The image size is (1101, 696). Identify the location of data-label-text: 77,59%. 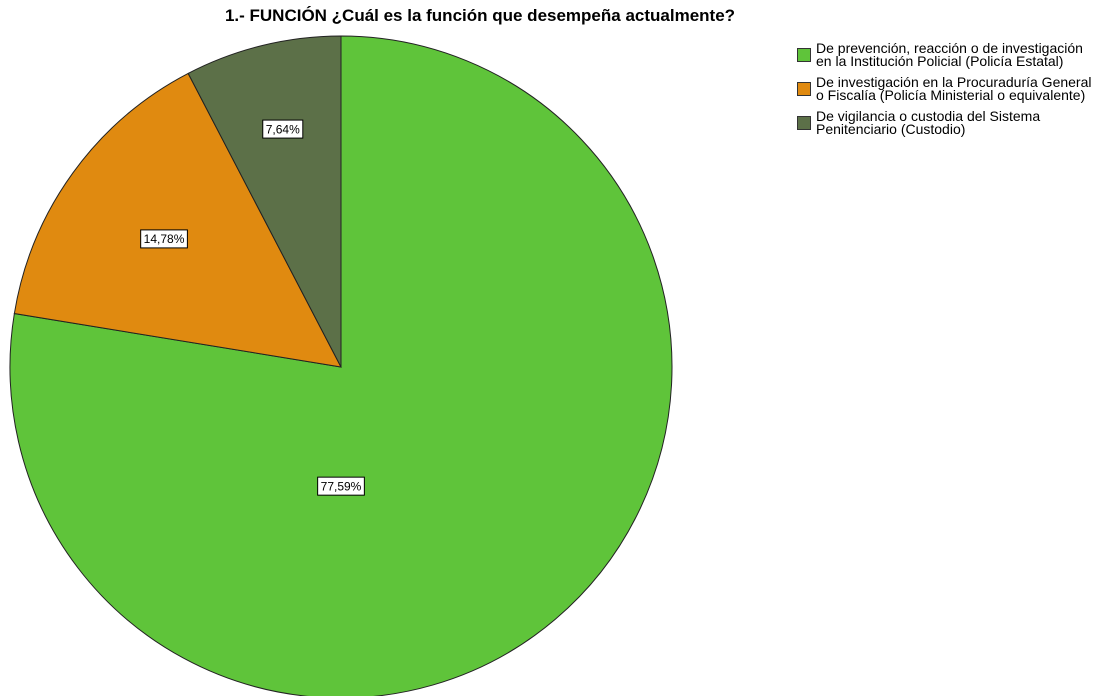
(341, 486).